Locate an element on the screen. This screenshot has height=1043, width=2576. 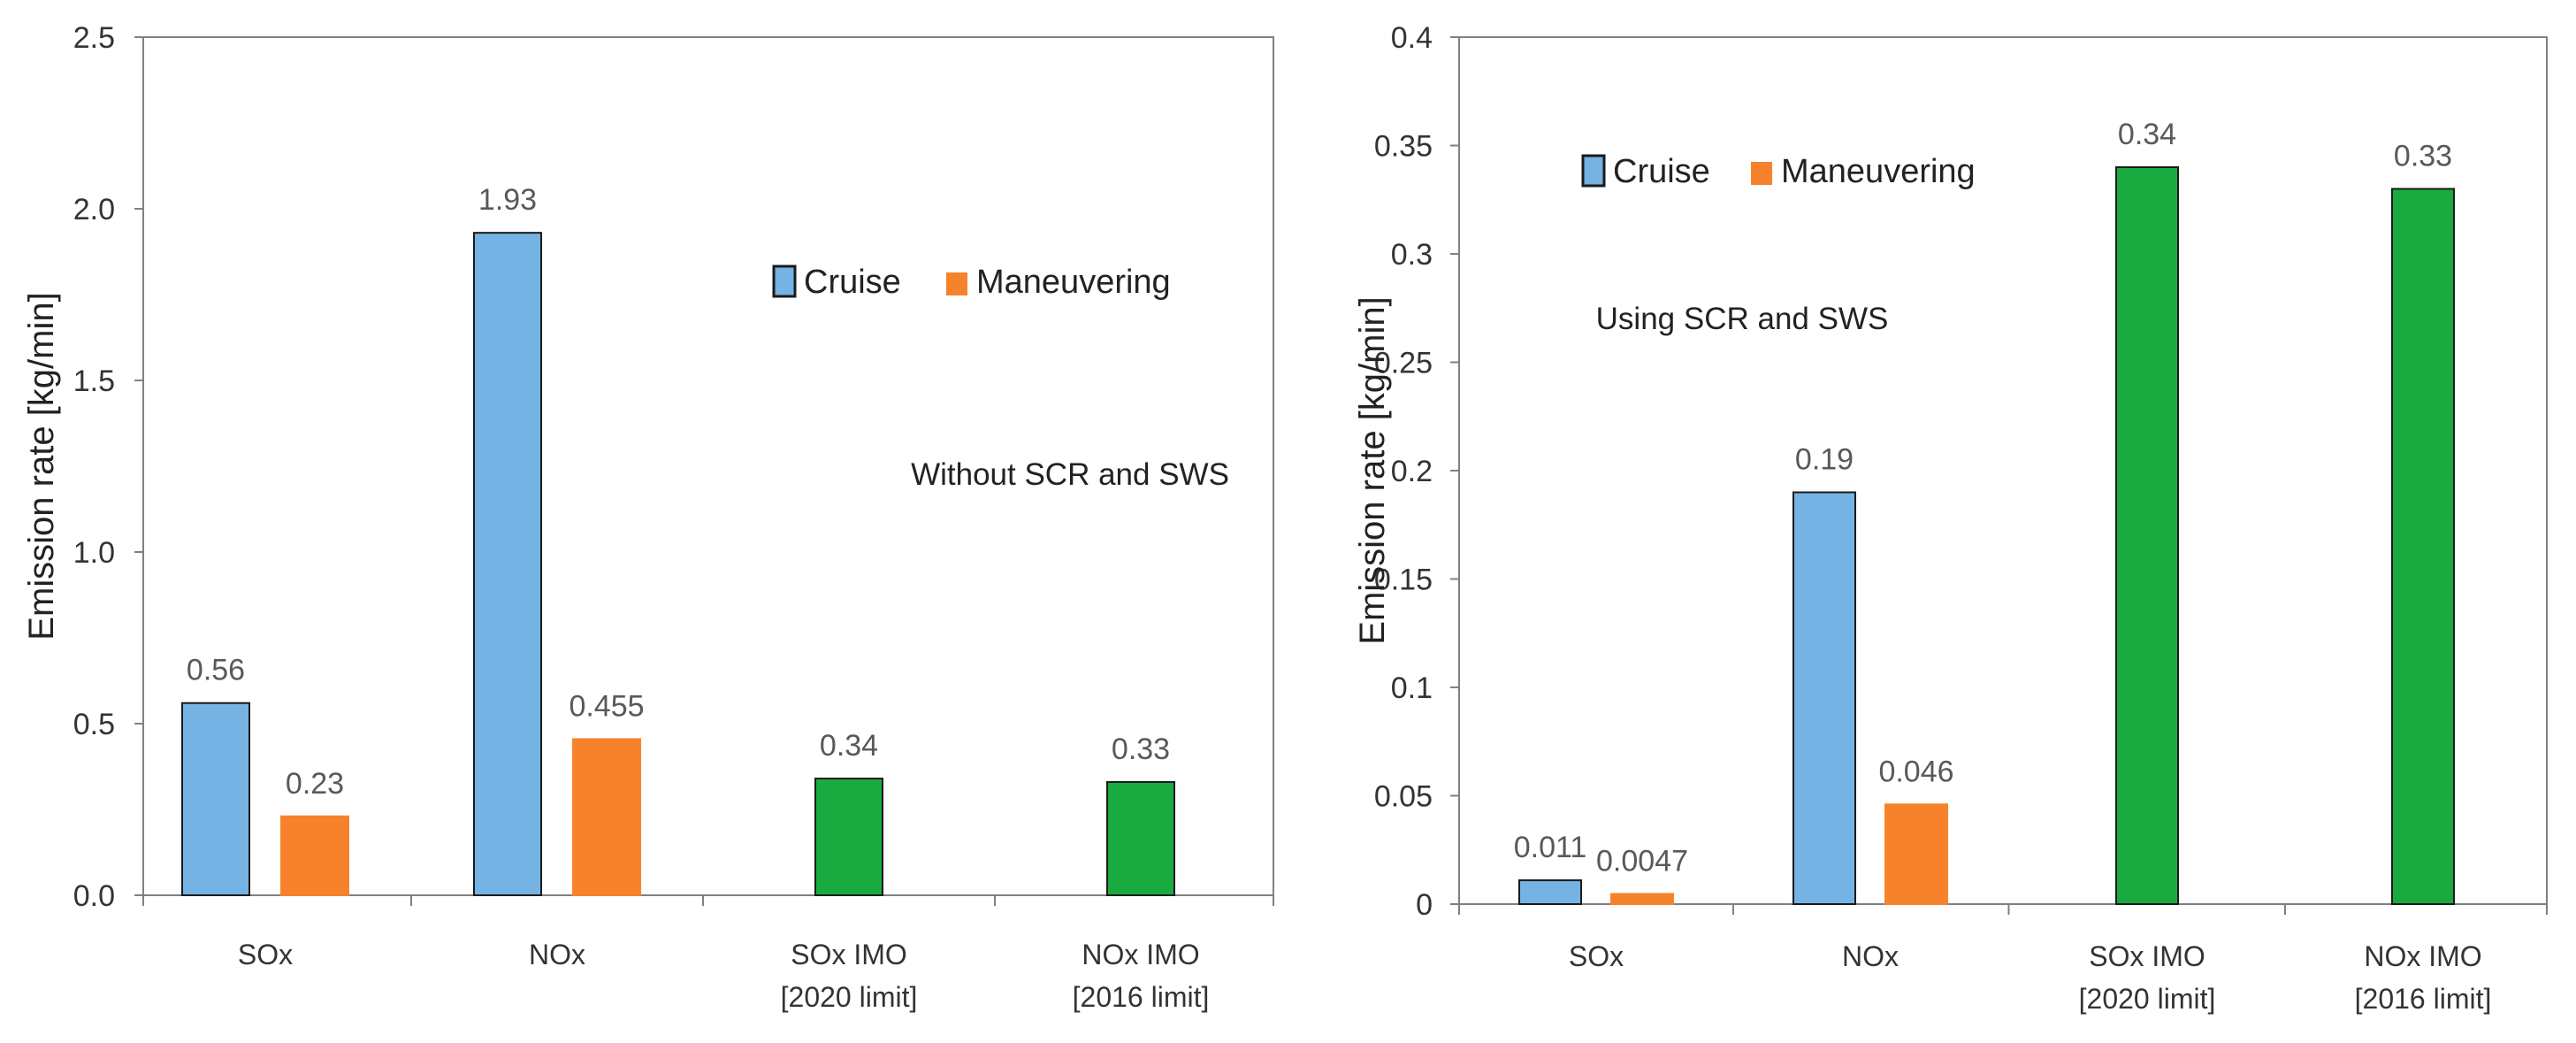
data-label: 0.0047 is located at coordinates (1642, 861).